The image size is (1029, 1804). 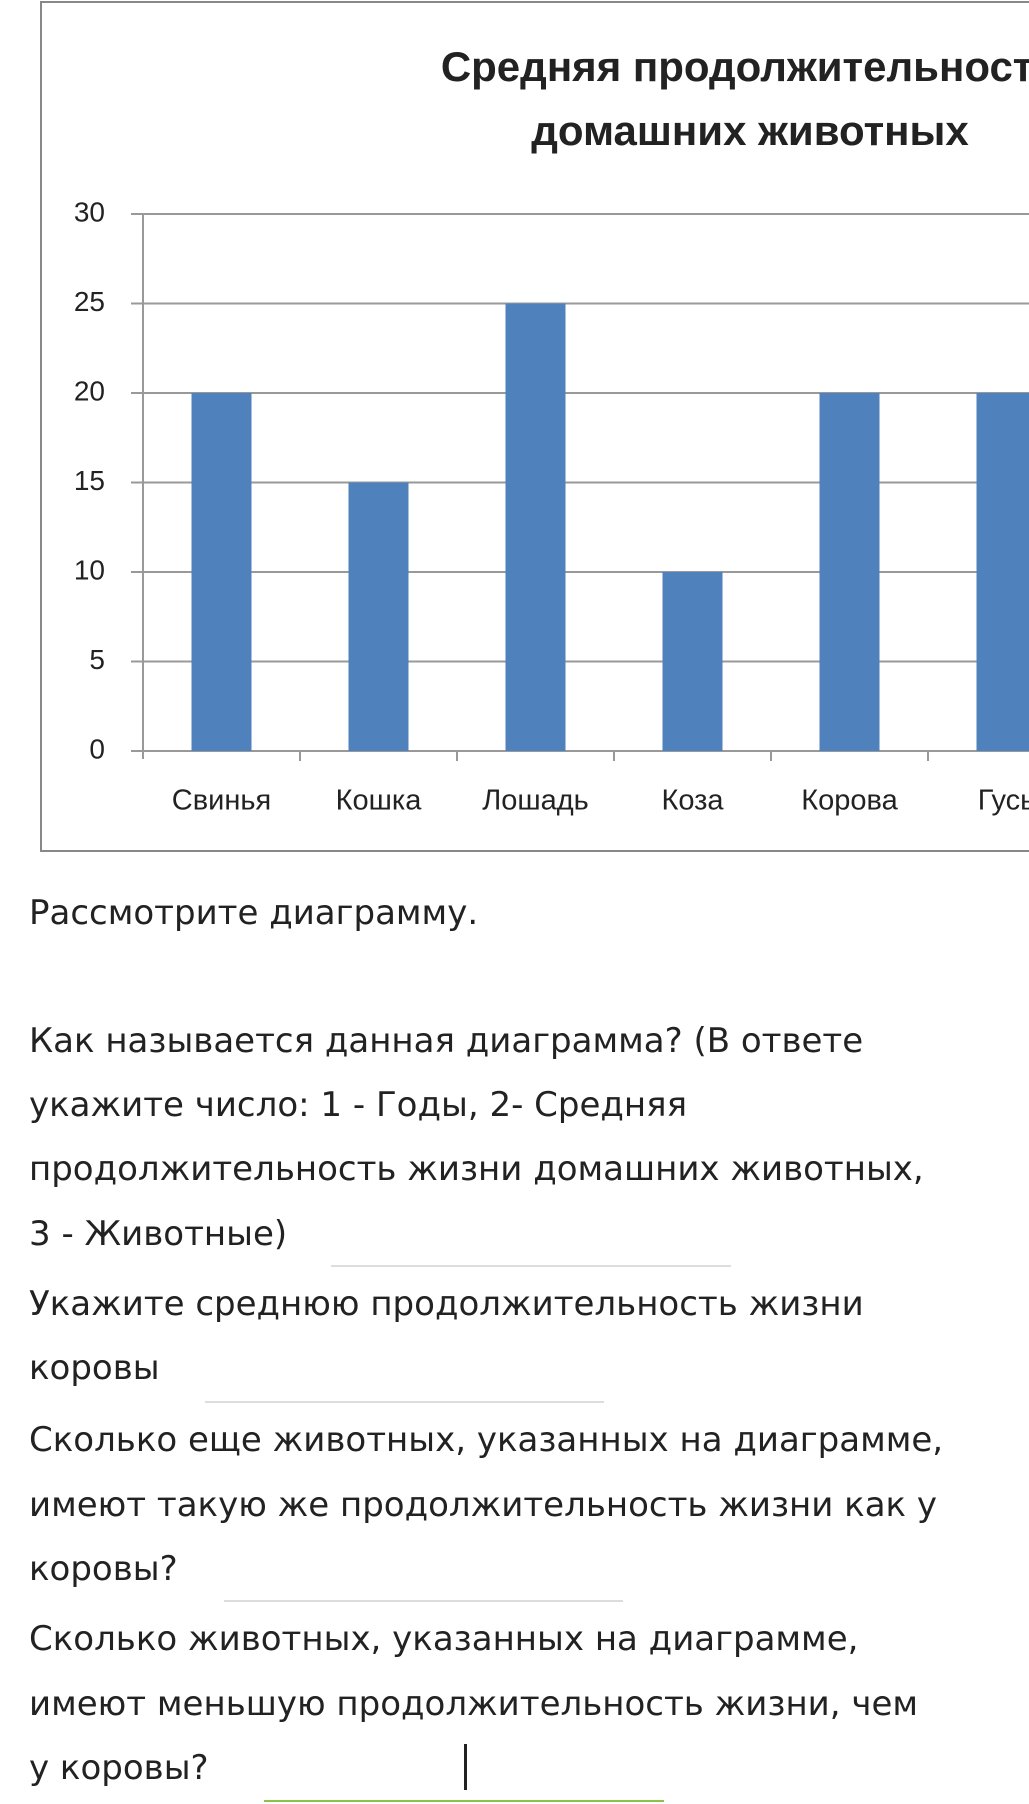 What do you see at coordinates (379, 801) in the screenshot?
I see `x-tick-label: Кошка` at bounding box center [379, 801].